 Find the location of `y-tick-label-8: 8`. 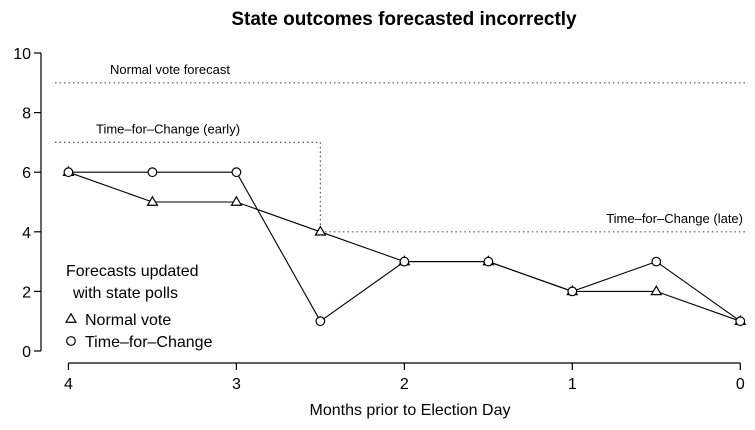

y-tick-label-8: 8 is located at coordinates (26, 114).